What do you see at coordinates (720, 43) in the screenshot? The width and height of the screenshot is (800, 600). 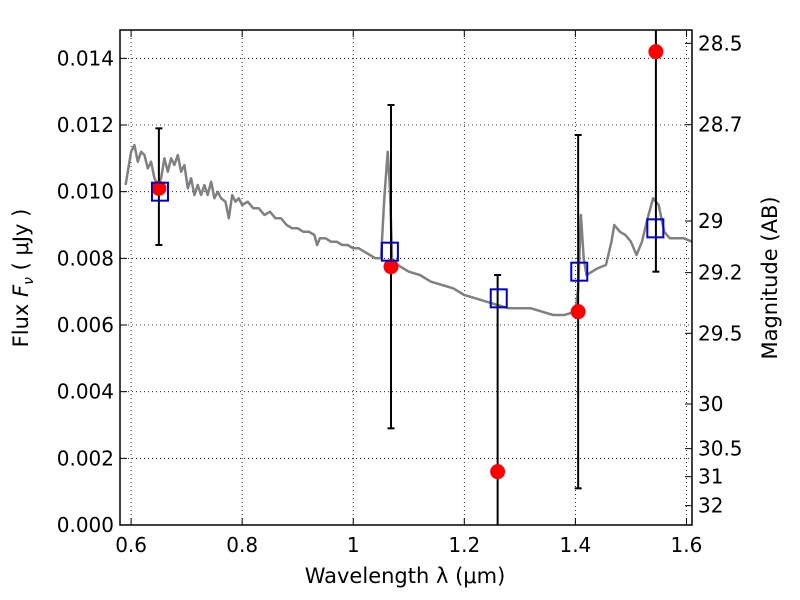 I see `right-tick-label: 28.5` at bounding box center [720, 43].